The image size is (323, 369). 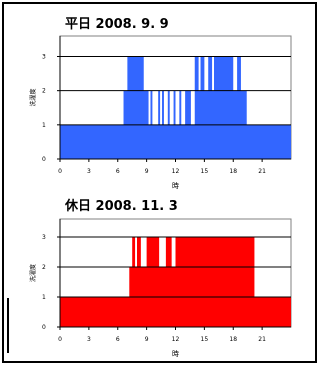 What do you see at coordinates (44, 297) in the screenshot?
I see `y-tick-label: 1` at bounding box center [44, 297].